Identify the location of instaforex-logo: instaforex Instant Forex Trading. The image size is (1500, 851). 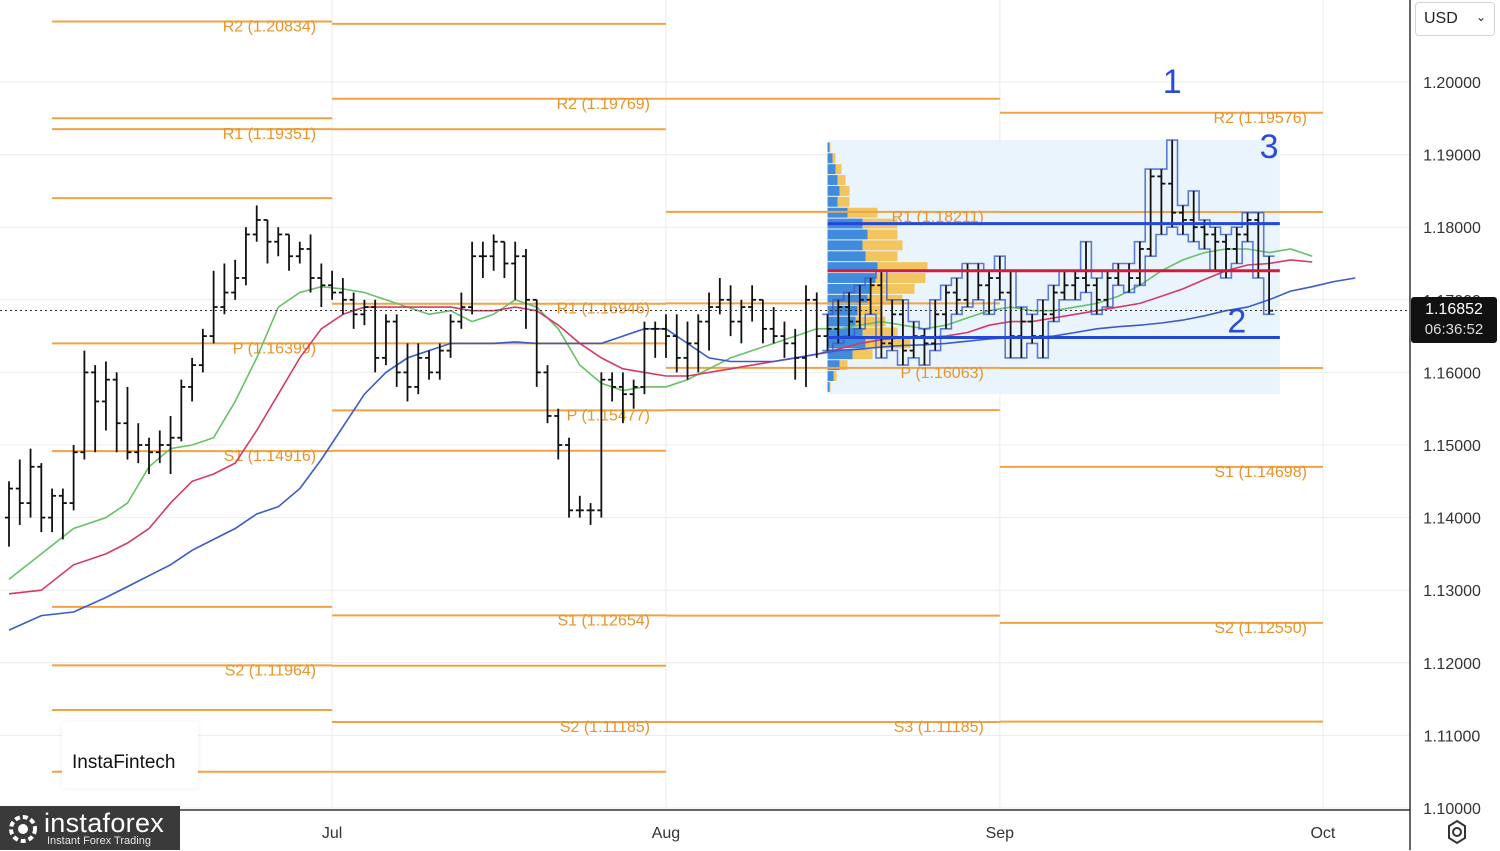
(90, 828).